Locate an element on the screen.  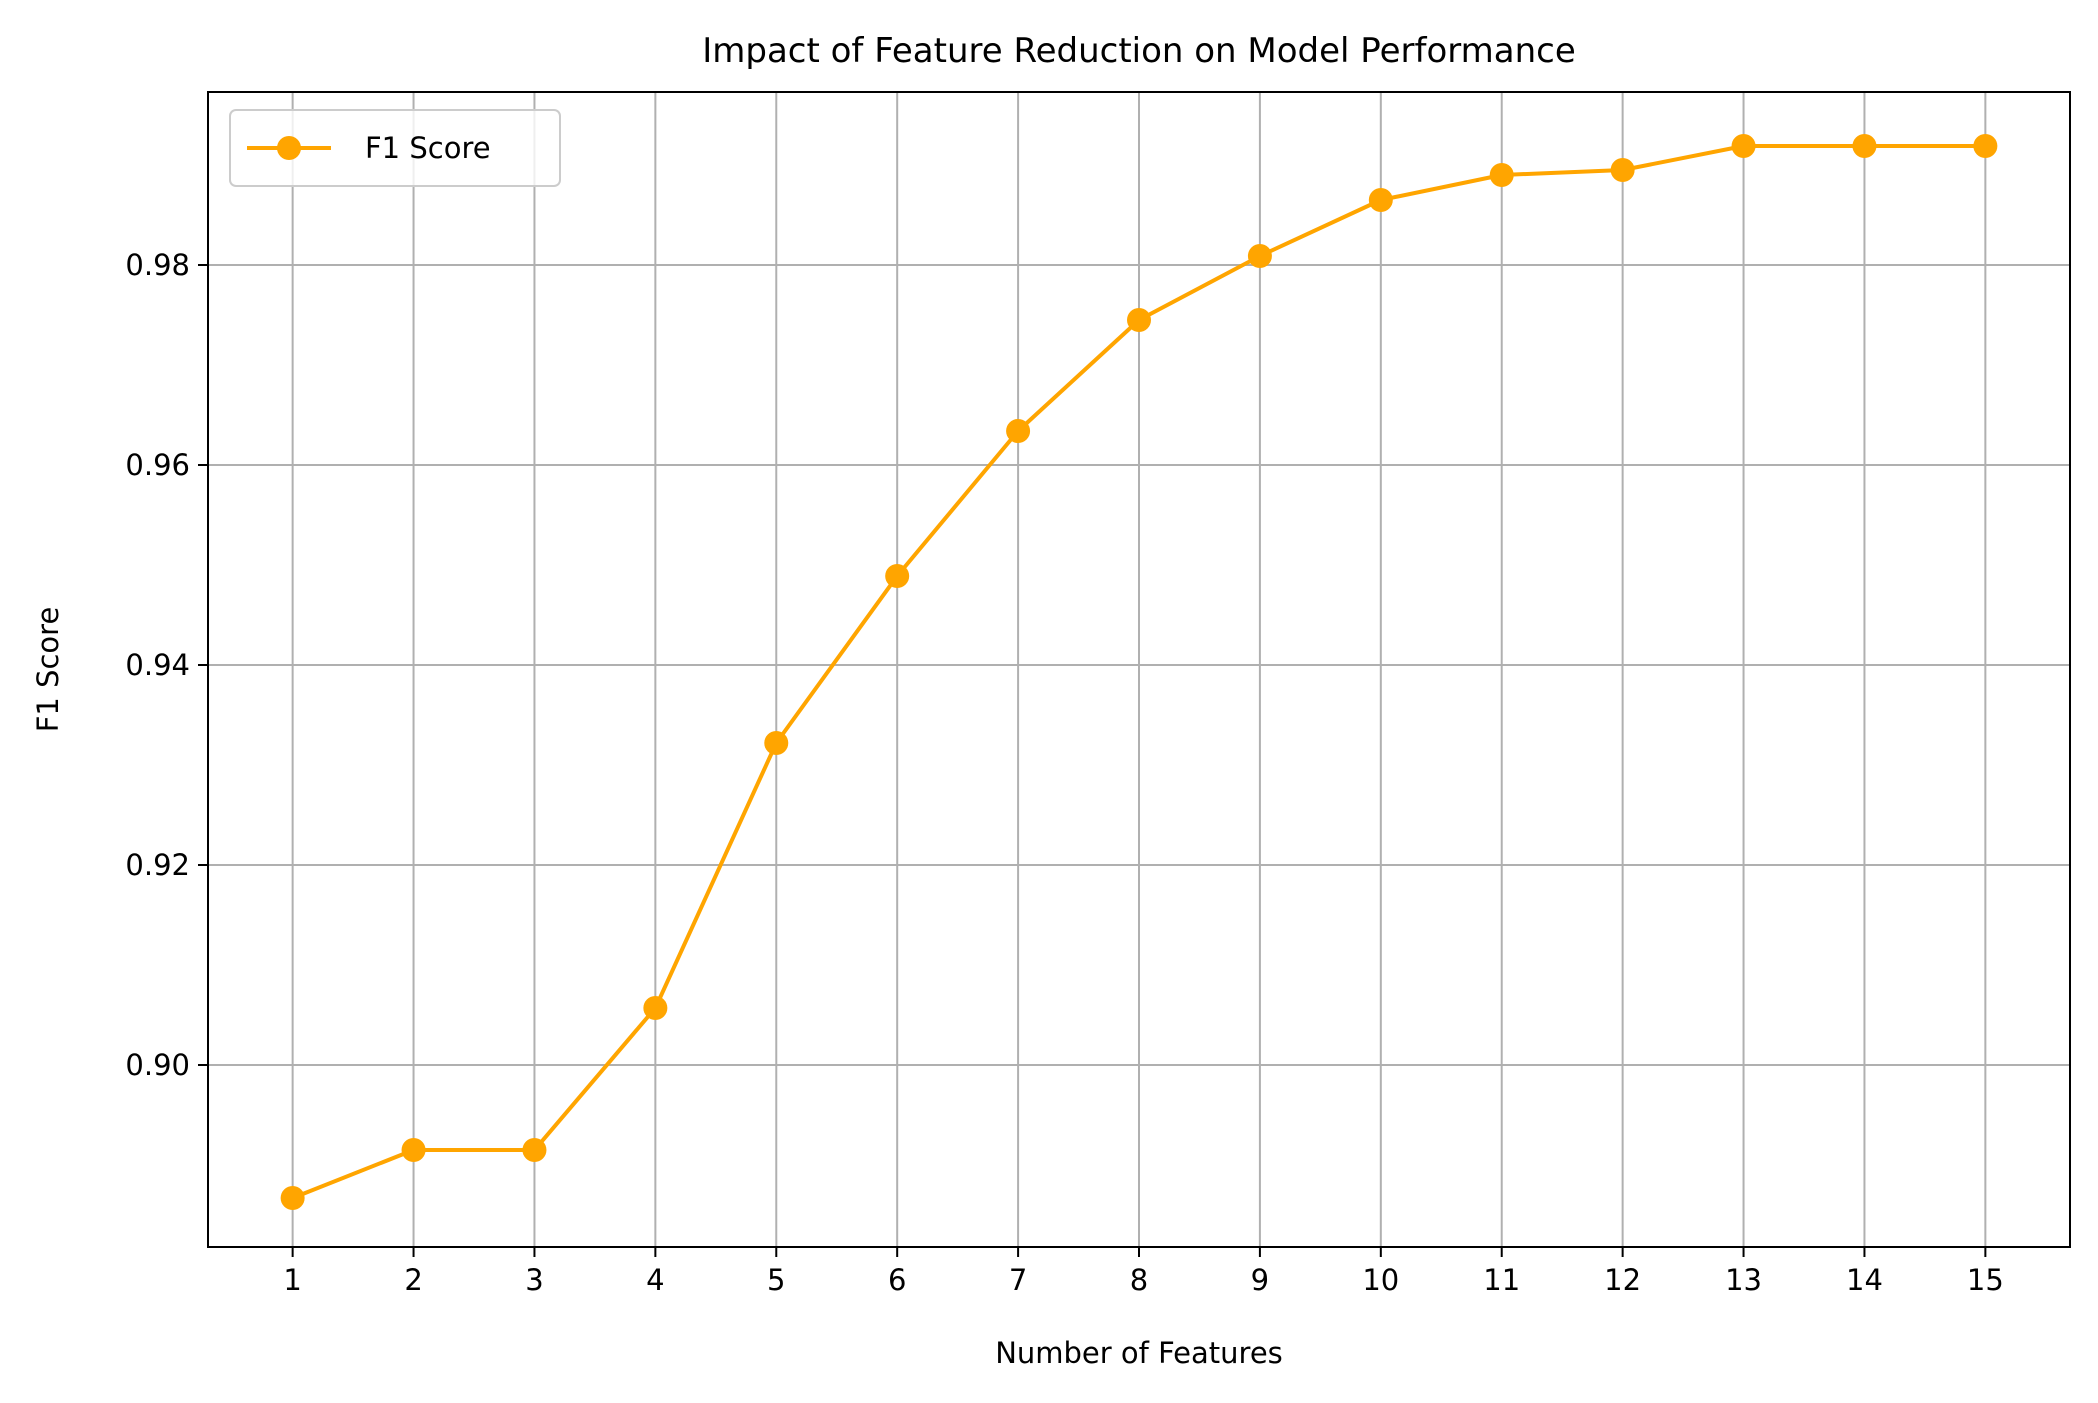
y-tick-label: 0.90 is located at coordinates (157, 1065).